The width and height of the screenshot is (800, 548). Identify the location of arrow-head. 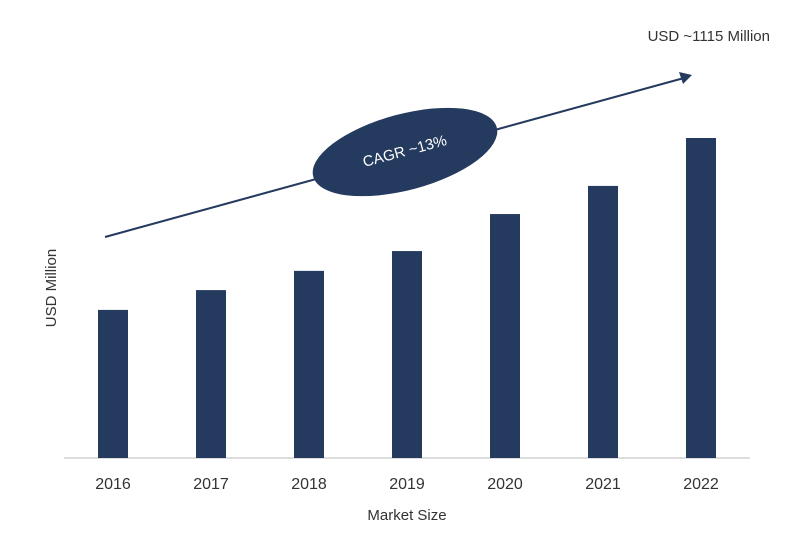
(685, 78).